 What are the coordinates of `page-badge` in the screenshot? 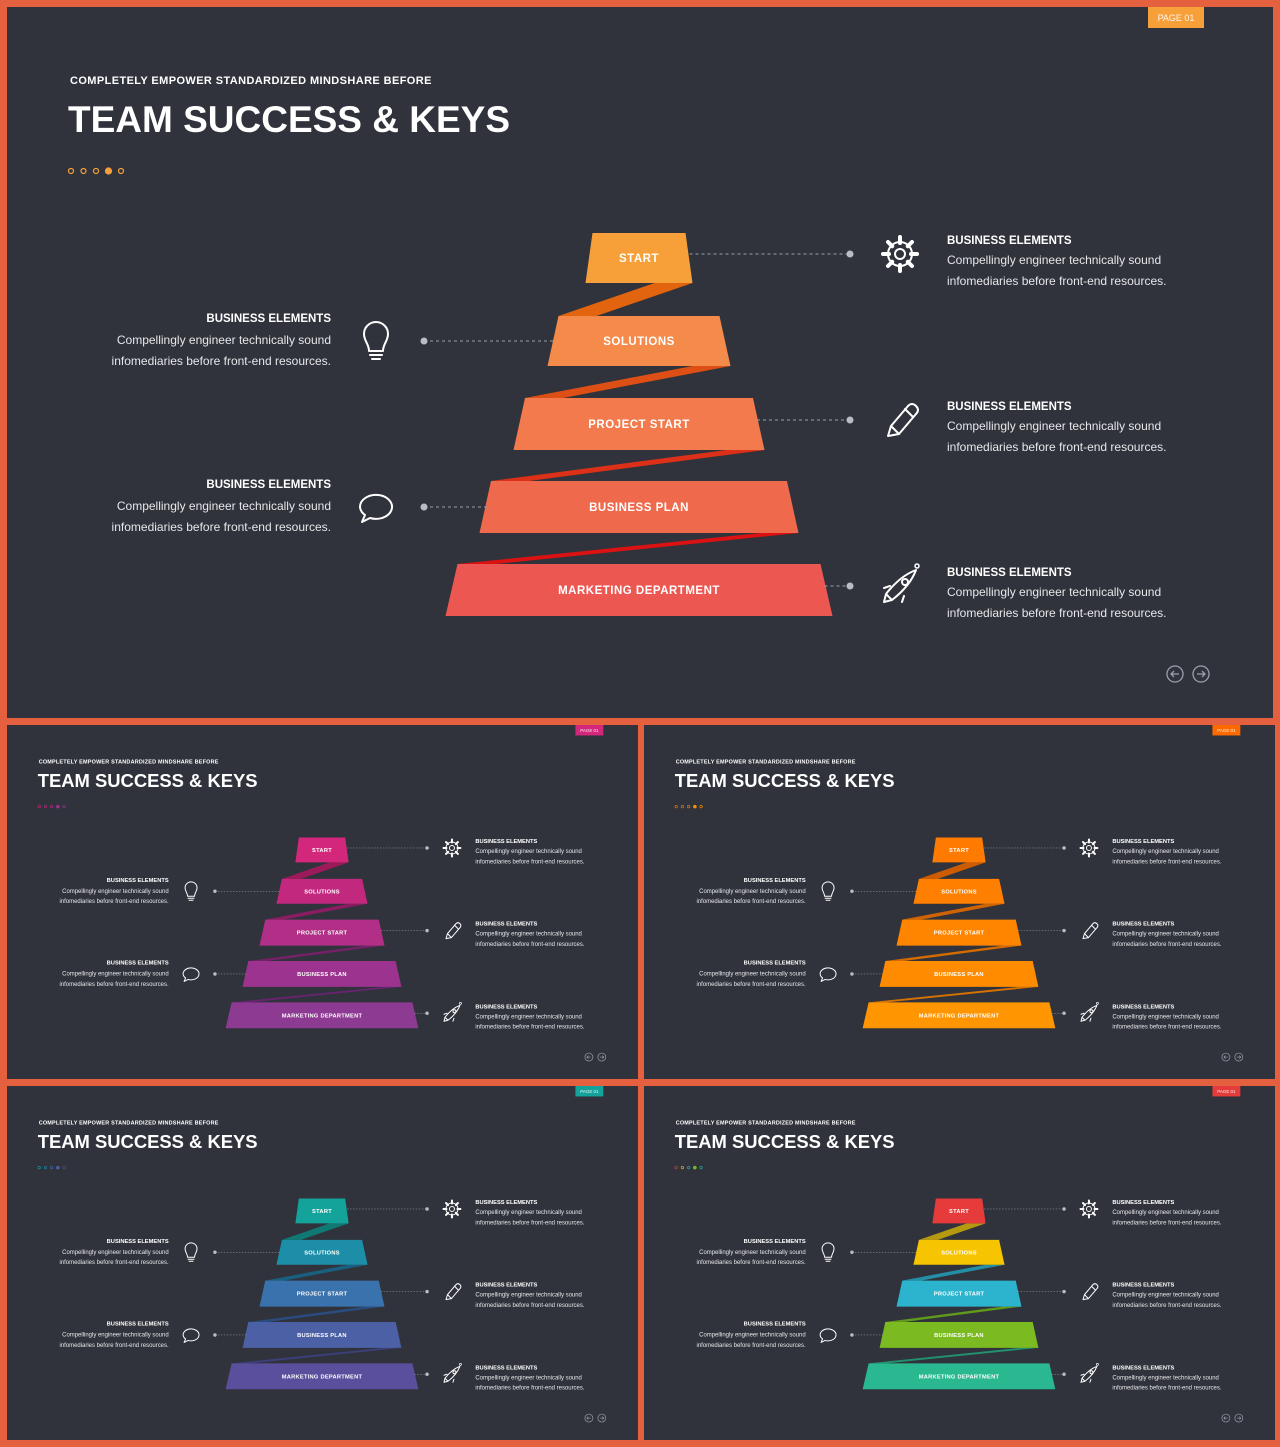 It's located at (589, 730).